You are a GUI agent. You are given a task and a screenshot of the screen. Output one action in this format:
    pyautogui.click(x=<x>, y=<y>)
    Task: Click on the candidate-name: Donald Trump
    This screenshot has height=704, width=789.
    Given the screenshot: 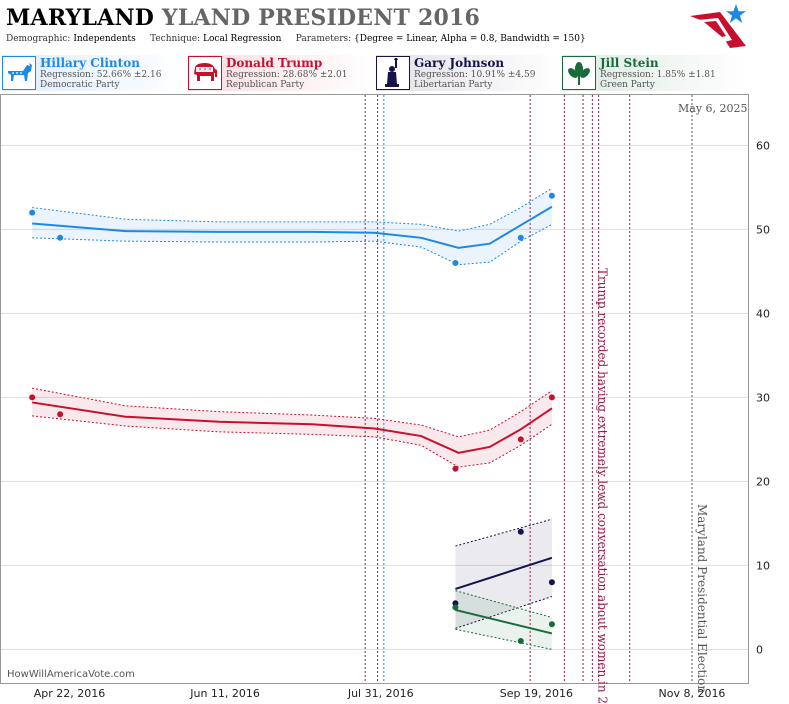 What is the action you would take?
    pyautogui.click(x=274, y=63)
    